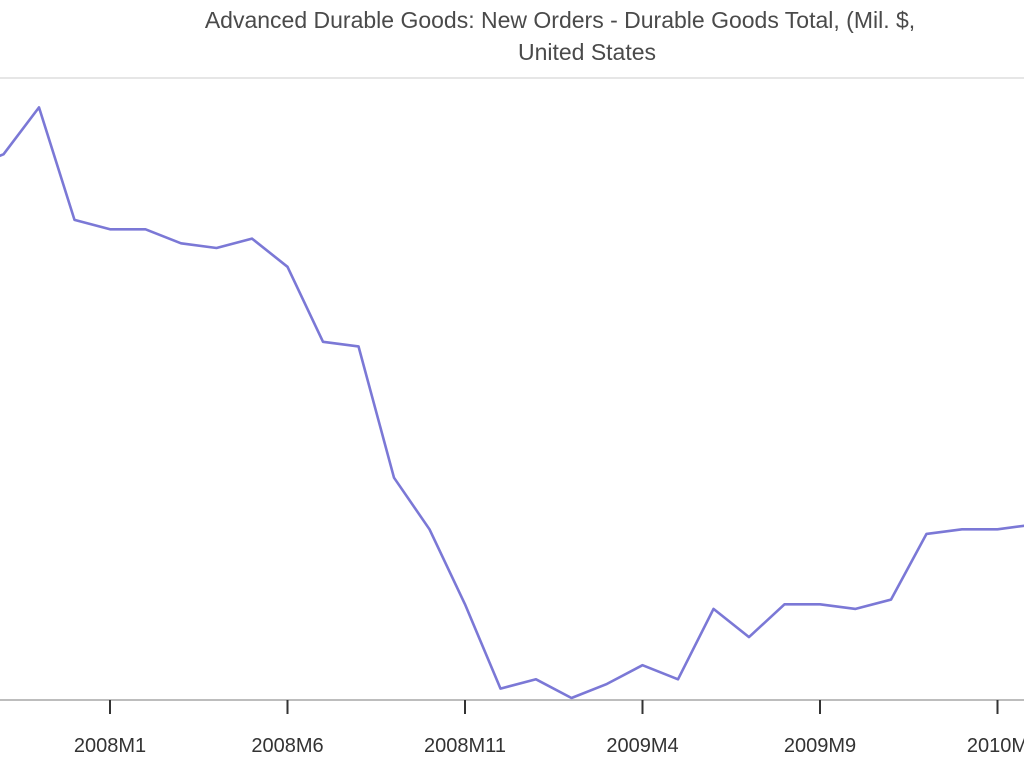 The image size is (1024, 768). I want to click on x-tick-label: 2008M1, so click(110, 746).